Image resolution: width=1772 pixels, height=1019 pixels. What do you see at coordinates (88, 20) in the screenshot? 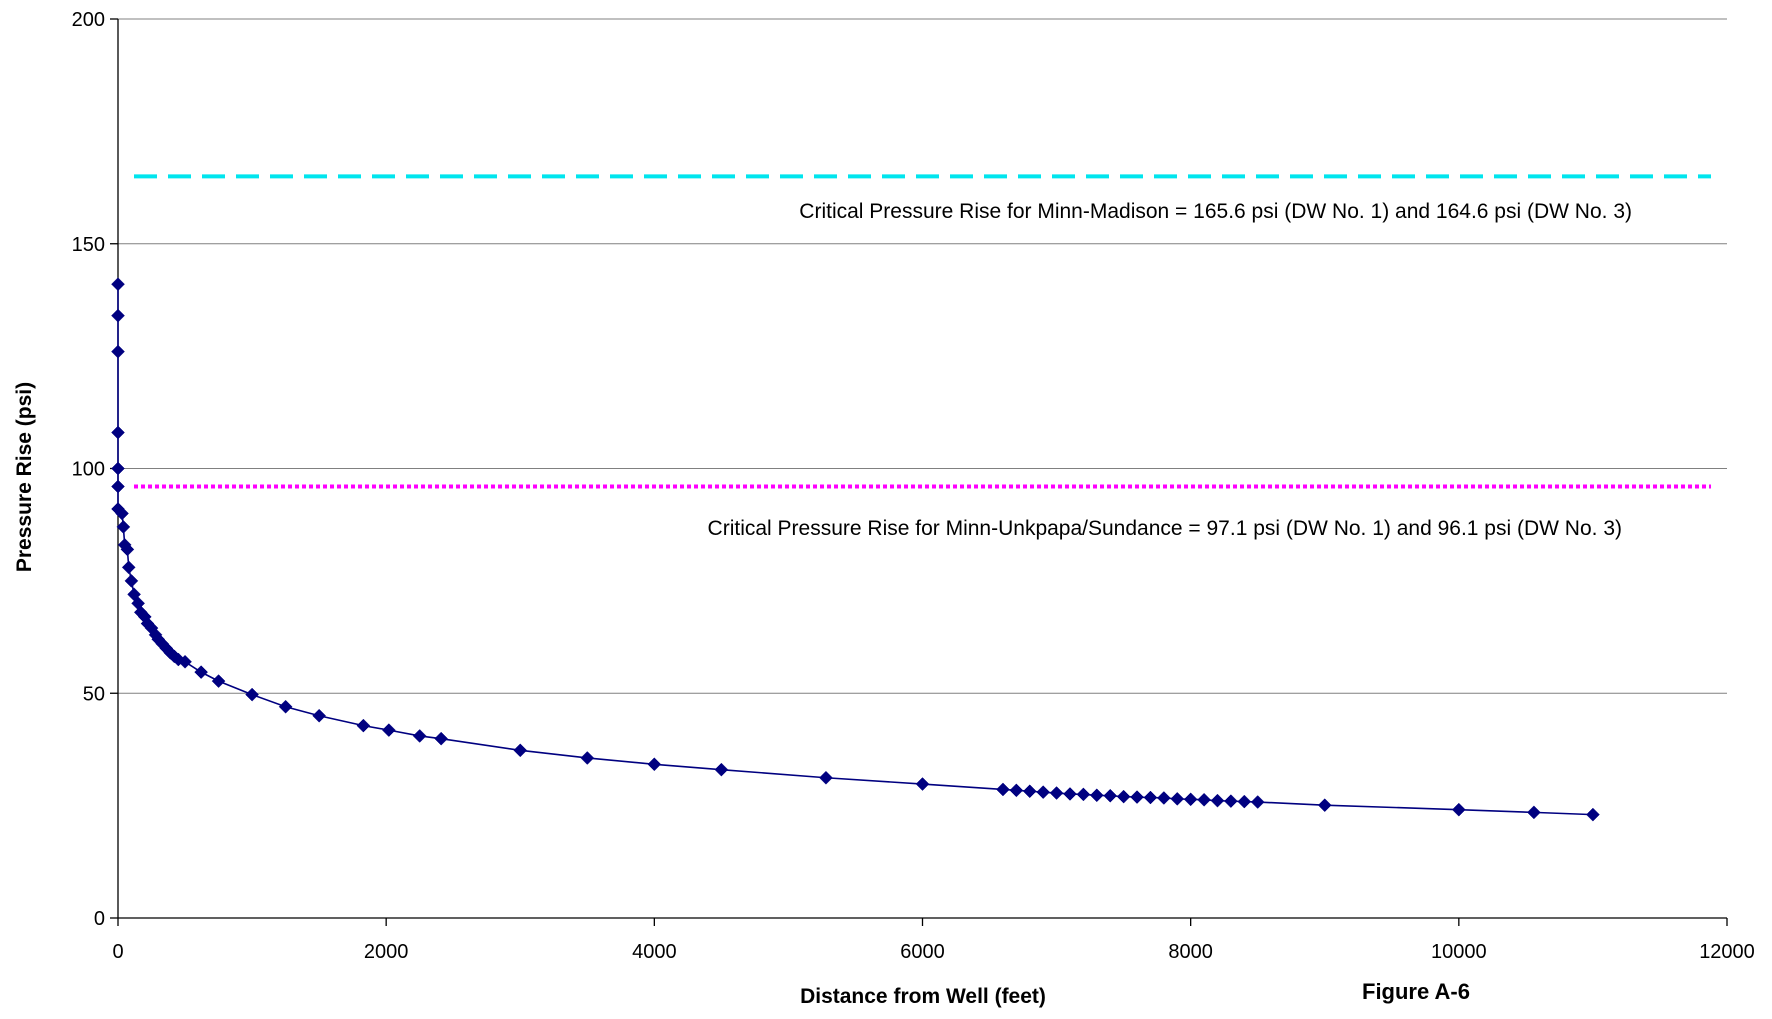
I see `y-tick-label: 200` at bounding box center [88, 20].